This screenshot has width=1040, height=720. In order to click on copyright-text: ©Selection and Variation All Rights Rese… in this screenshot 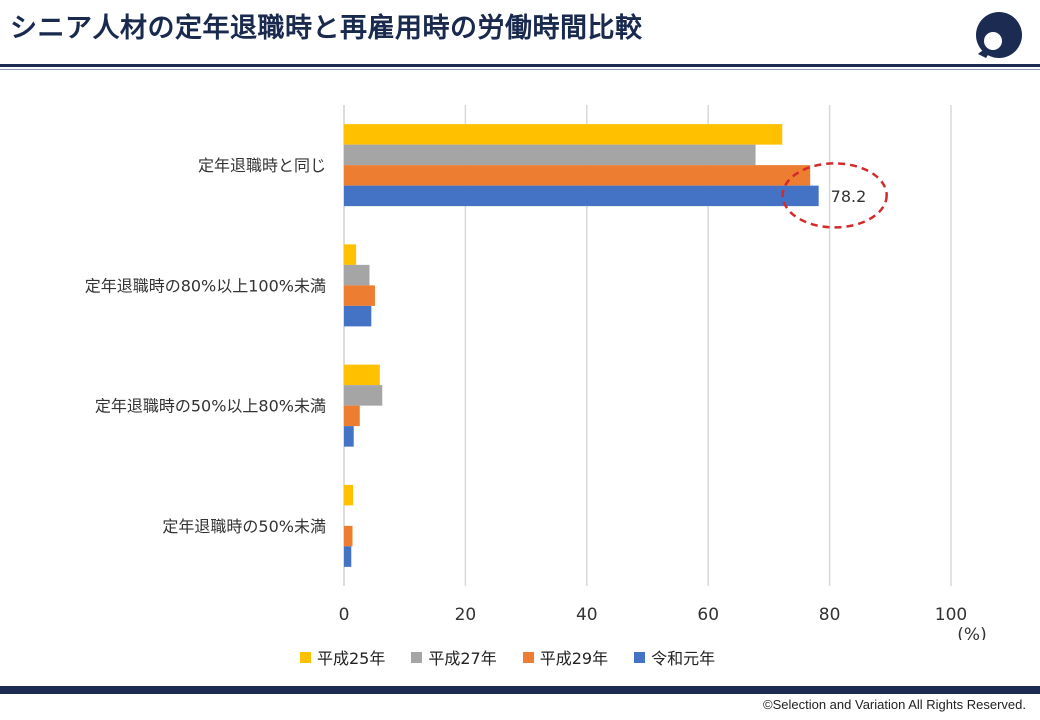, I will do `click(894, 704)`.